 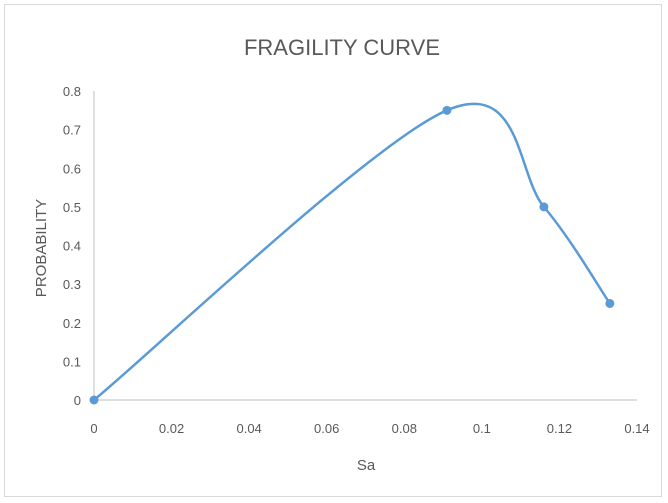 I want to click on x-tick-label: 0.14, so click(x=636, y=428).